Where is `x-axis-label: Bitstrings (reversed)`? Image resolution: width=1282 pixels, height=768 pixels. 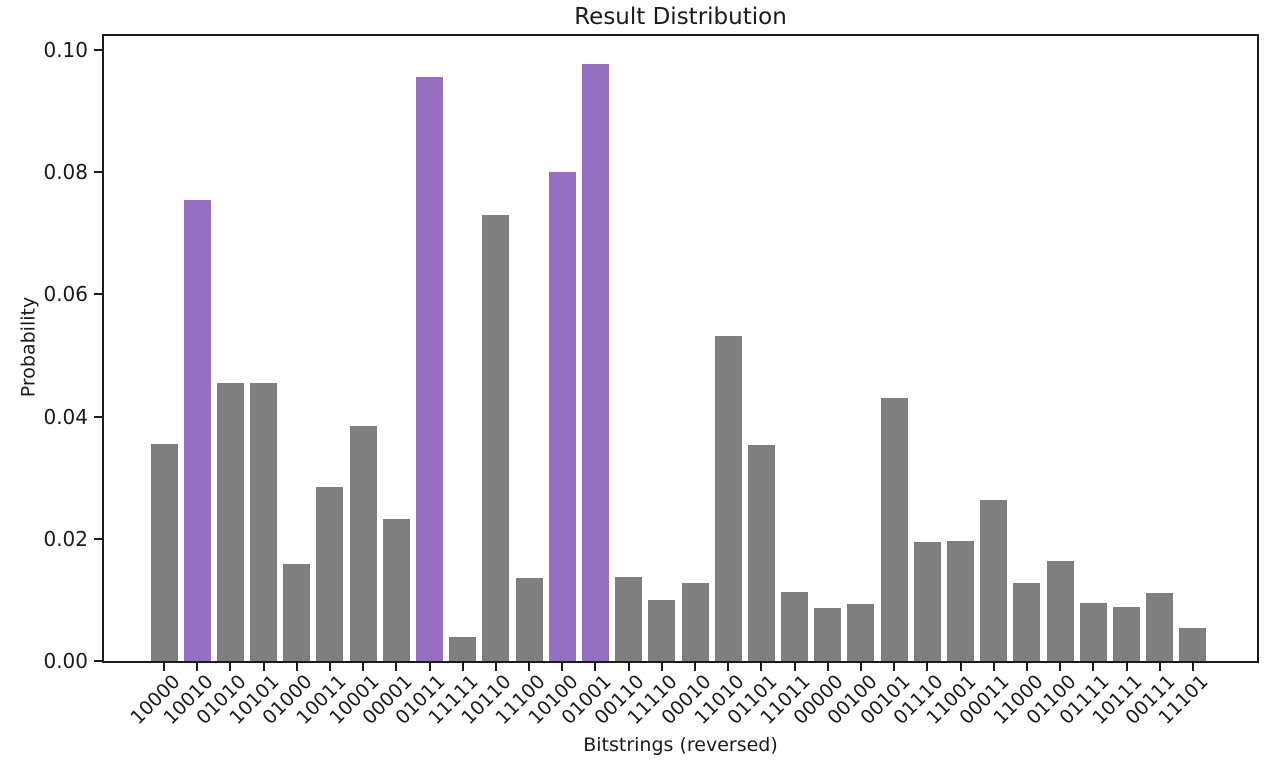 x-axis-label: Bitstrings (reversed) is located at coordinates (680, 745).